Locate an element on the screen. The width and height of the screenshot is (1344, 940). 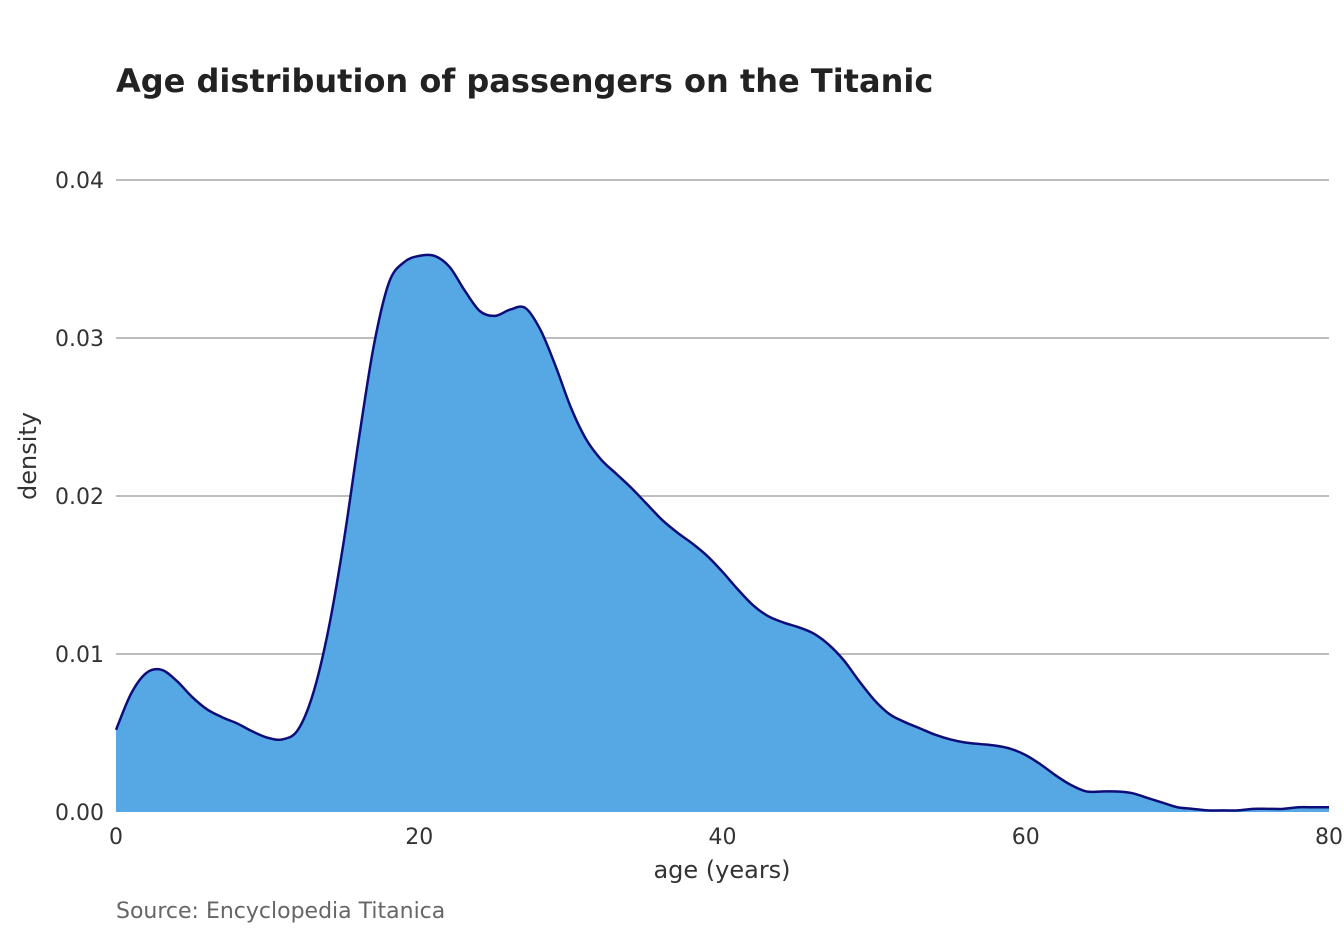
y-tick-label: 0.01 is located at coordinates (79, 655).